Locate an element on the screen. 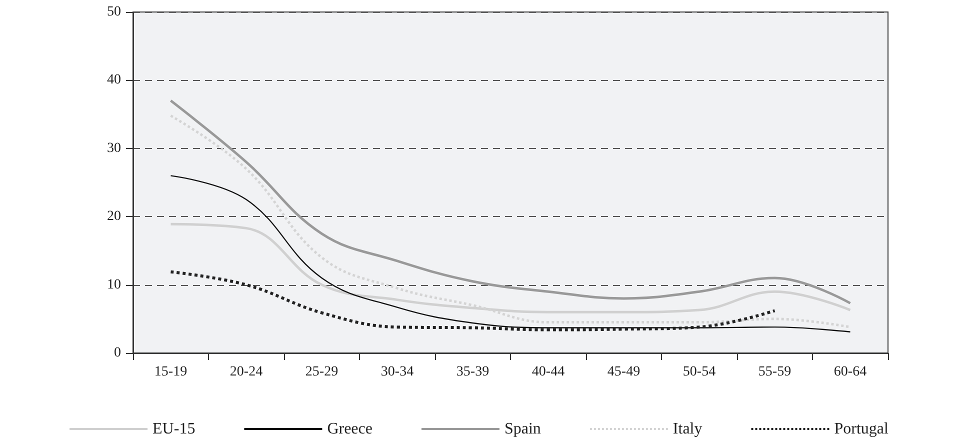  y-tick-label: 0 is located at coordinates (117, 353).